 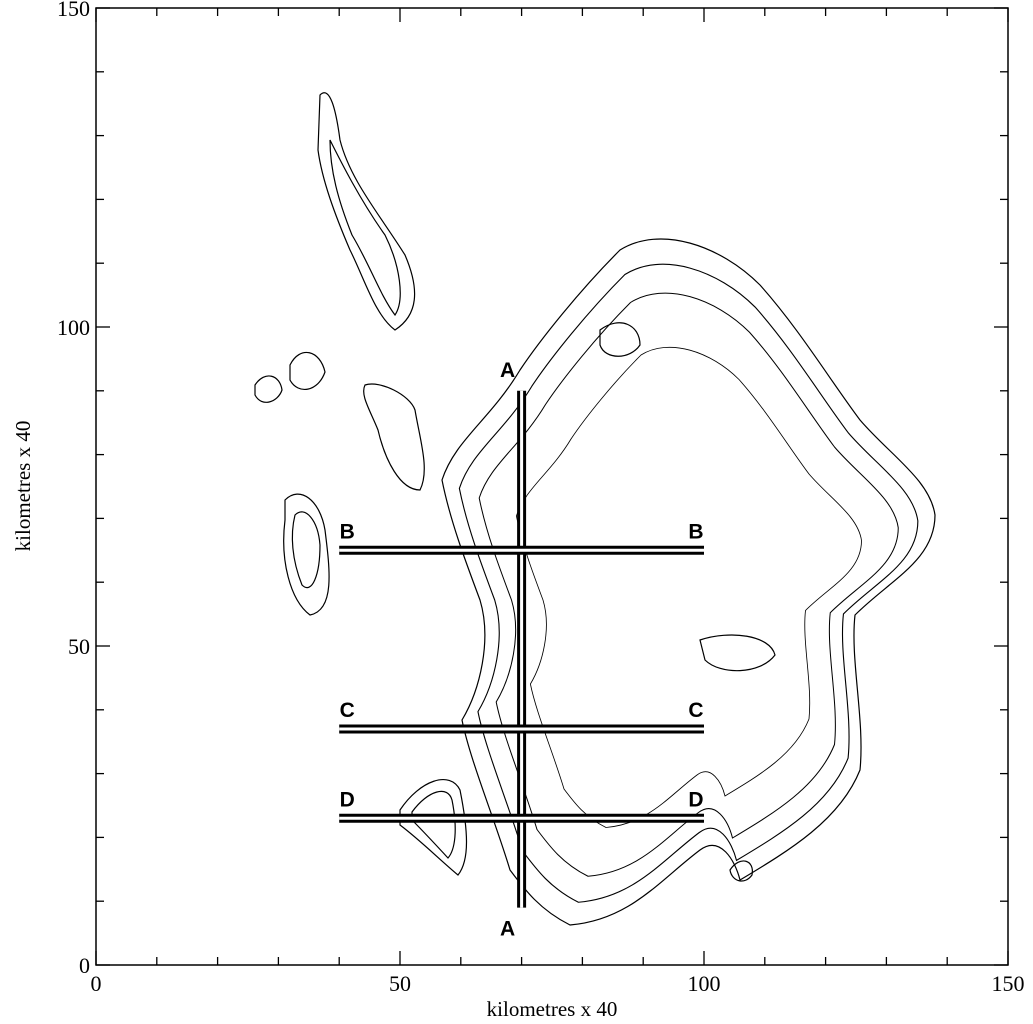 I want to click on y-tick-label: 150, so click(x=73, y=10).